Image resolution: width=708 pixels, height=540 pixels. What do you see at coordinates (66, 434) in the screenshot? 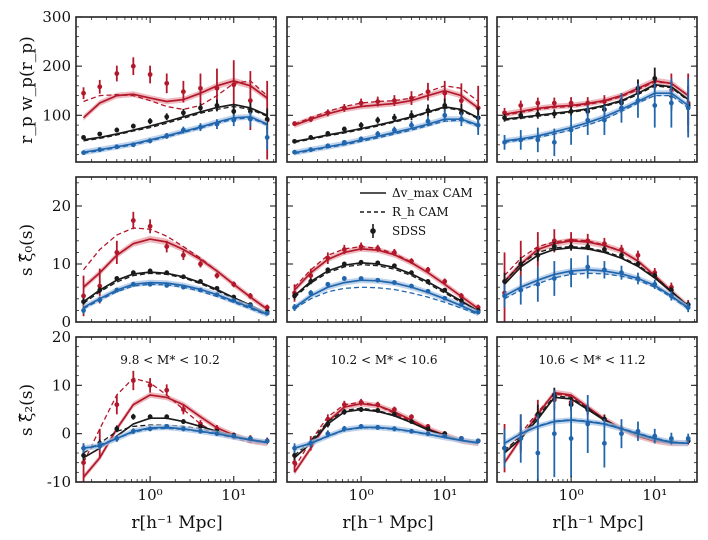
I see `y-tick-label: 0` at bounding box center [66, 434].